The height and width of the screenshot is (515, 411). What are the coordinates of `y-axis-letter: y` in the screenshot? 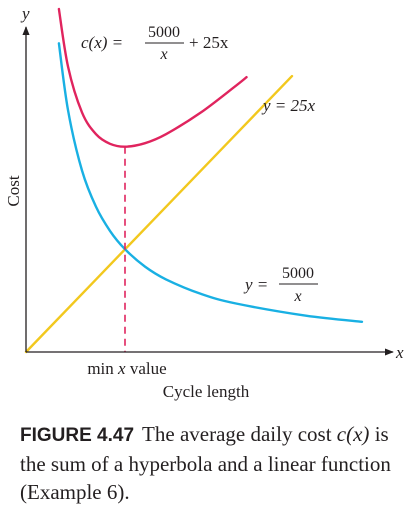 It's located at (25, 13).